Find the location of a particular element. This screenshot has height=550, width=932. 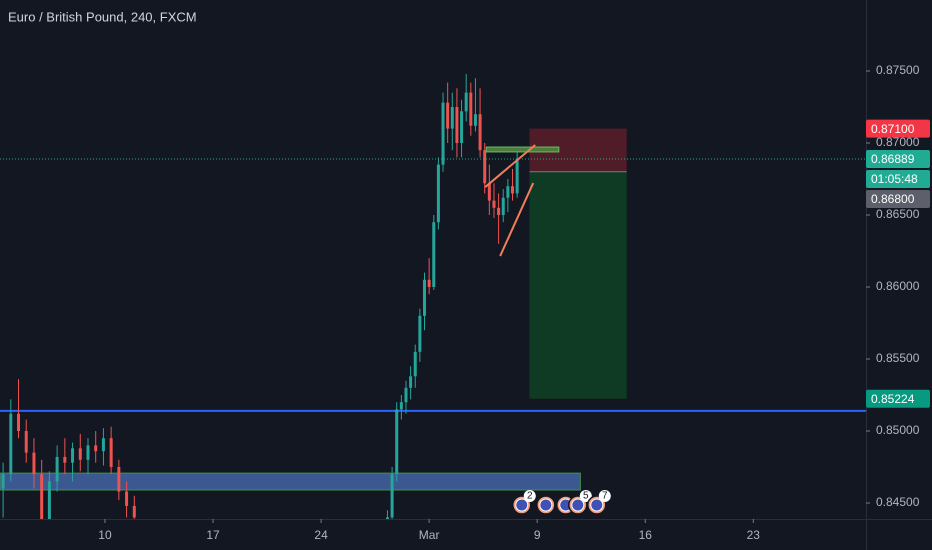

x-tick-label: 10 is located at coordinates (105, 535).